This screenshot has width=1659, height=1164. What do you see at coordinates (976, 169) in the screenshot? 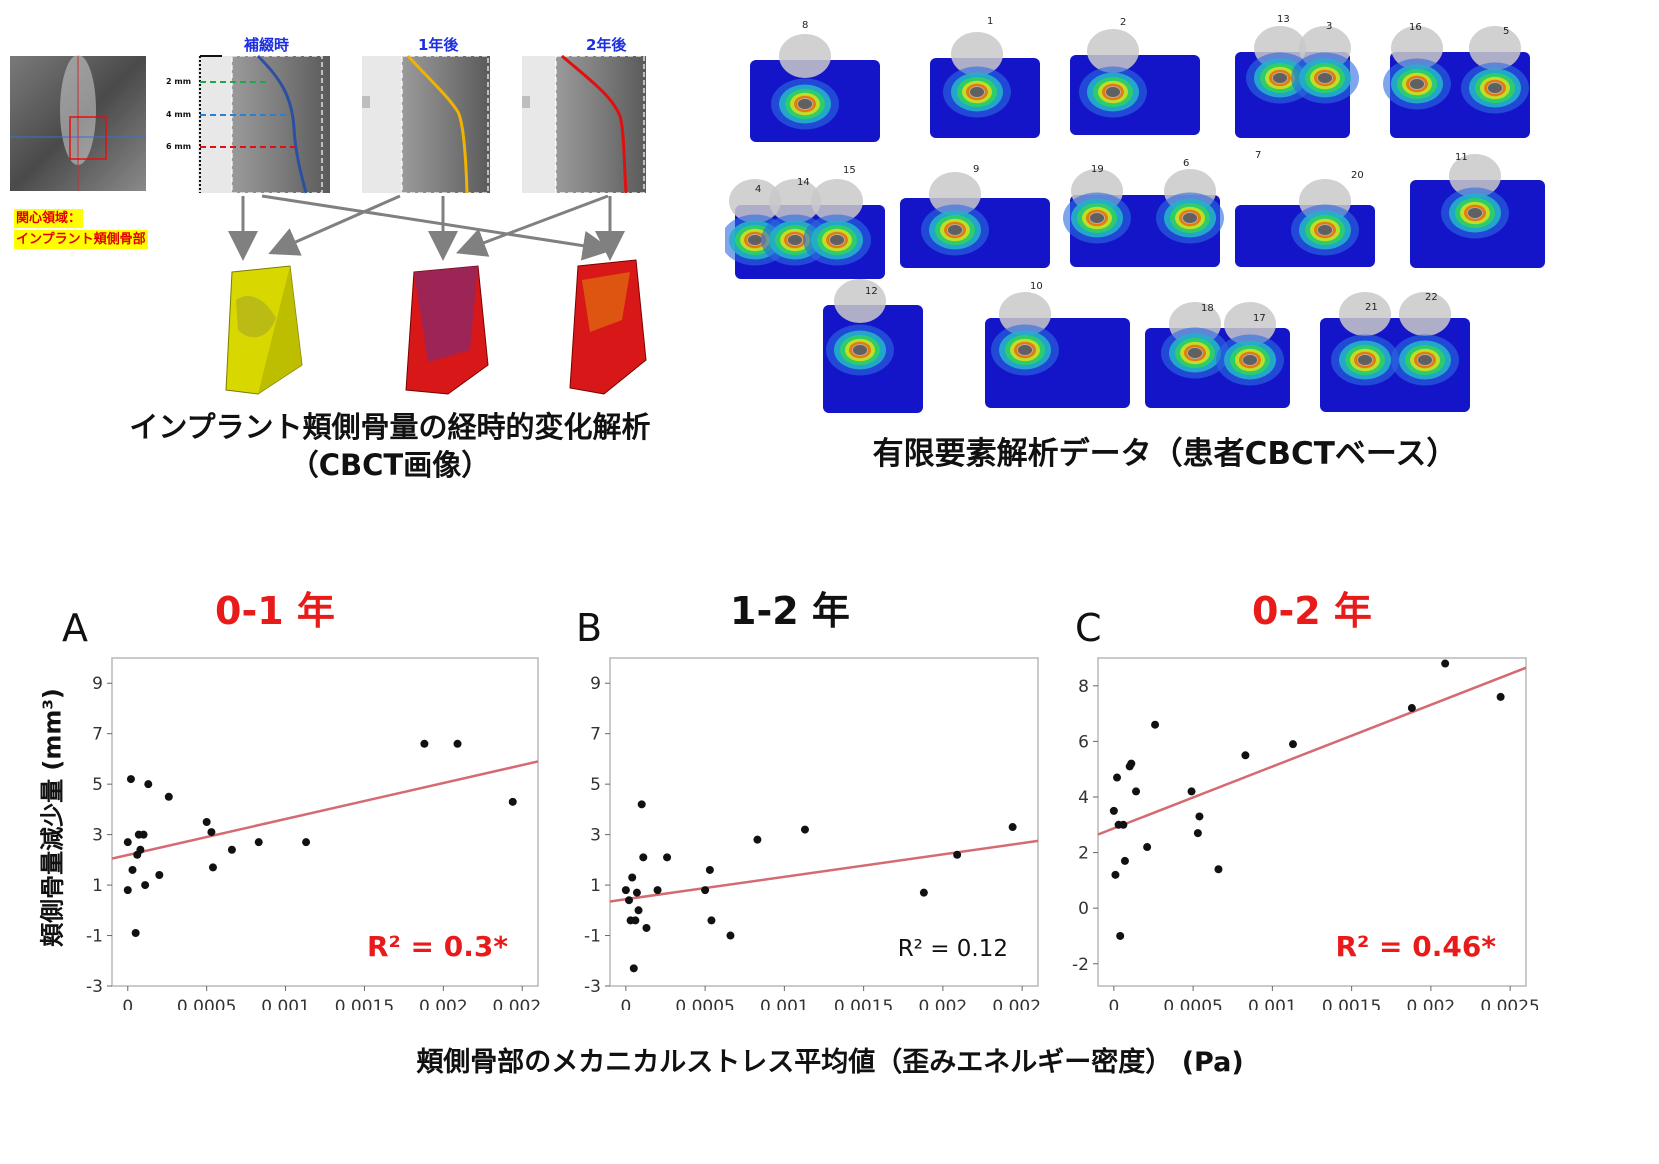
I see `fea-model-number: 9` at bounding box center [976, 169].